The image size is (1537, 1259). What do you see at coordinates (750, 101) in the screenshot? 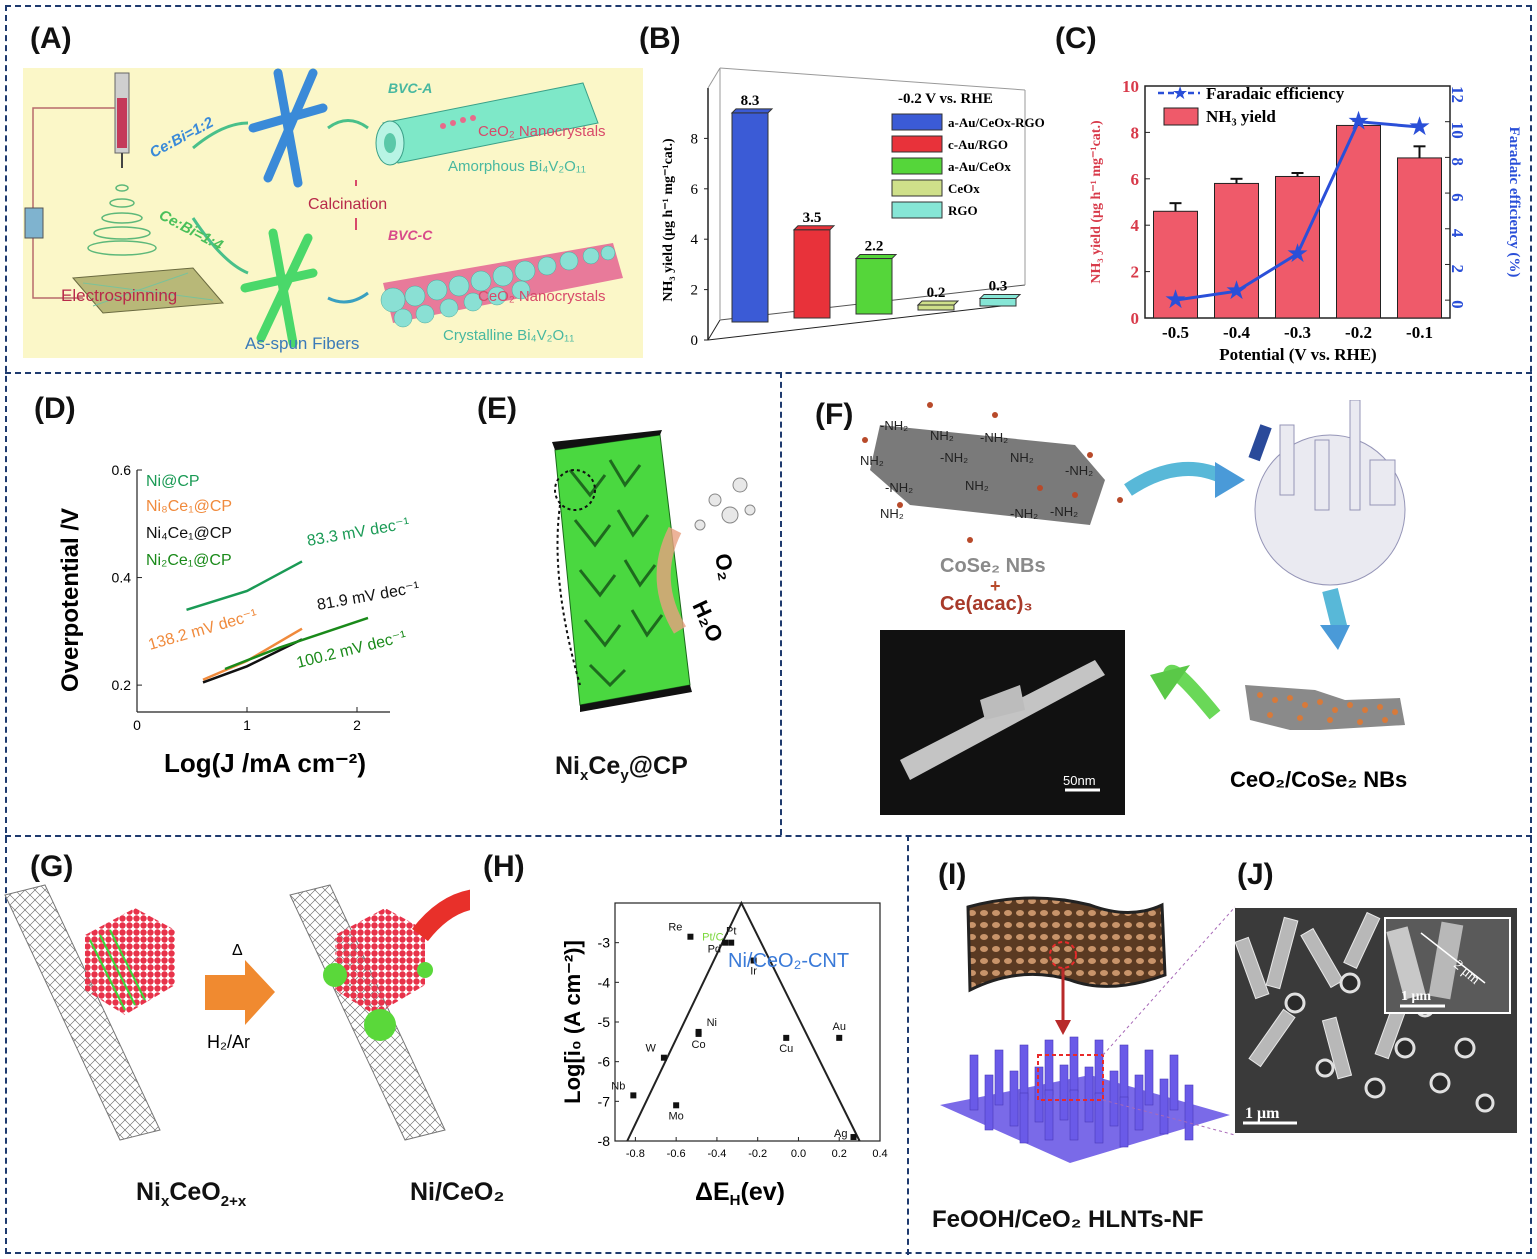
I see `b-bar-value: 8.3` at bounding box center [750, 101].